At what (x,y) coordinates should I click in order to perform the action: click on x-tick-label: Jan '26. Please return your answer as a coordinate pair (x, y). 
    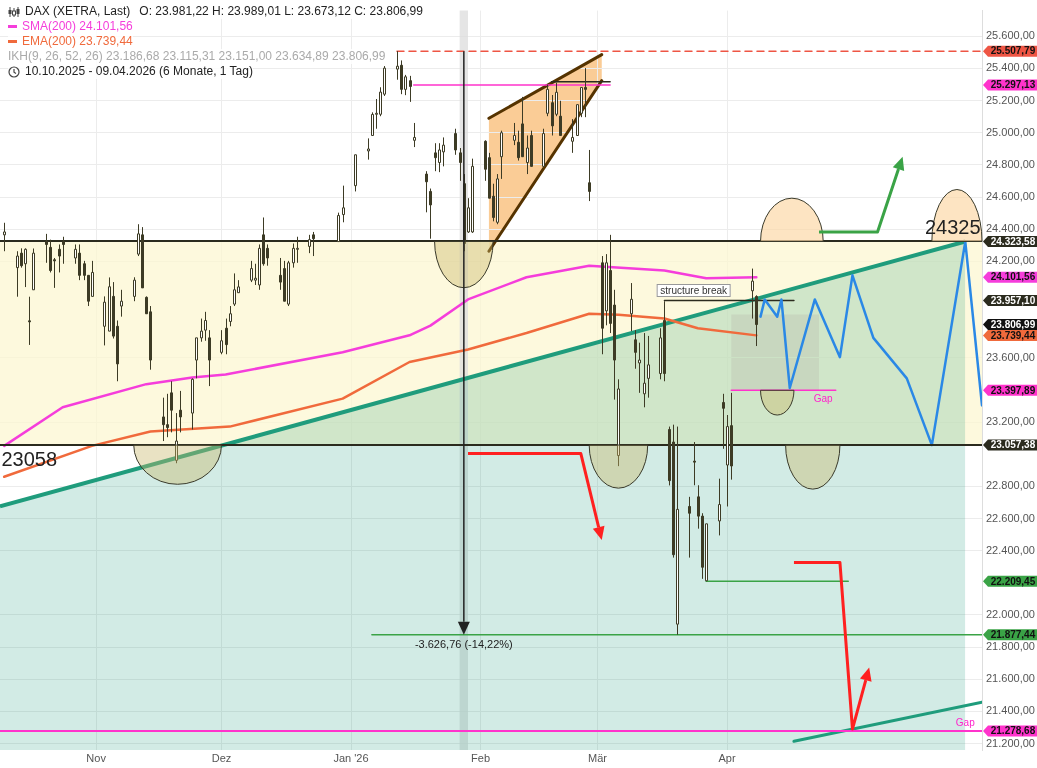
    Looking at the image, I should click on (351, 757).